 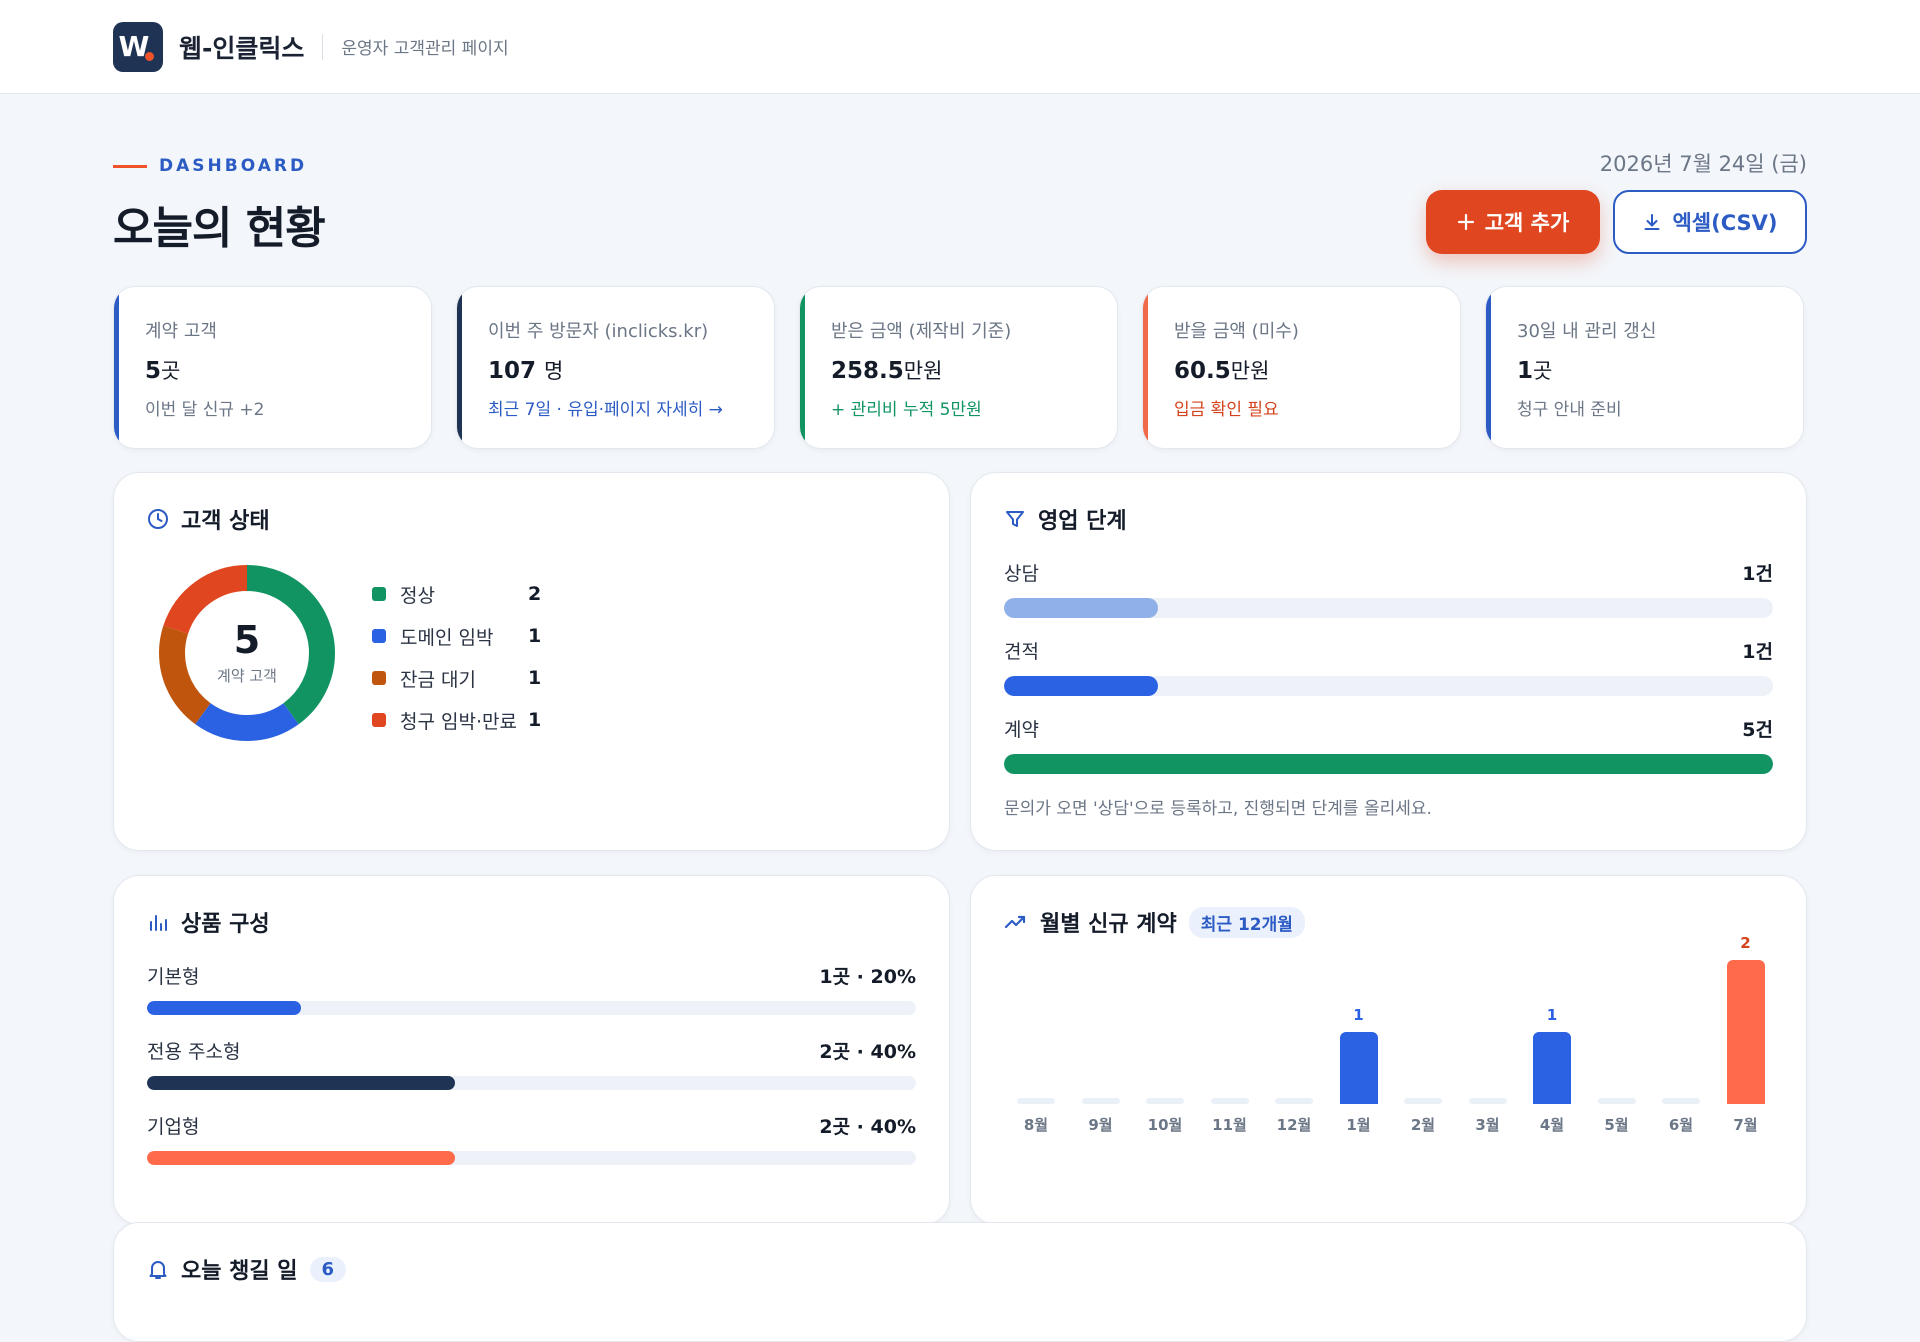 What do you see at coordinates (535, 678) in the screenshot?
I see `legend-count: 1` at bounding box center [535, 678].